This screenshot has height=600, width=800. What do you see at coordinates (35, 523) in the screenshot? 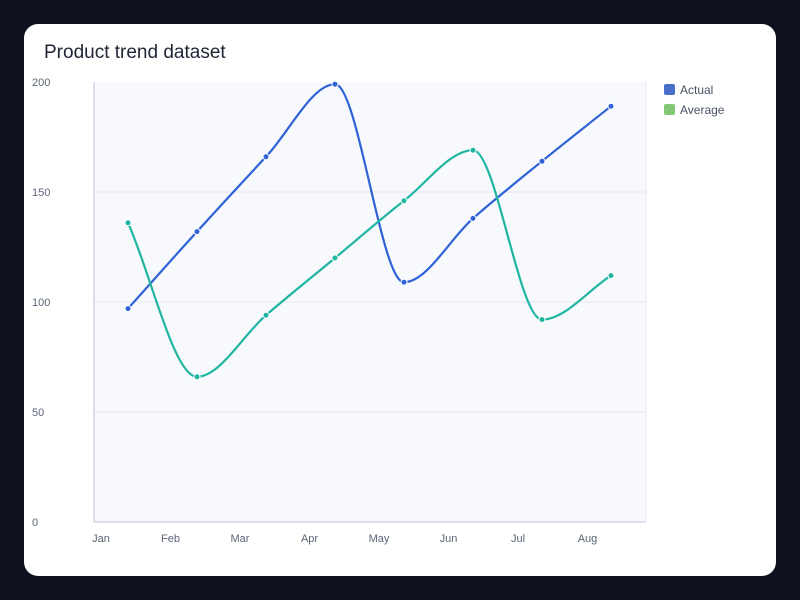
I see `y-tick-label: 0` at bounding box center [35, 523].